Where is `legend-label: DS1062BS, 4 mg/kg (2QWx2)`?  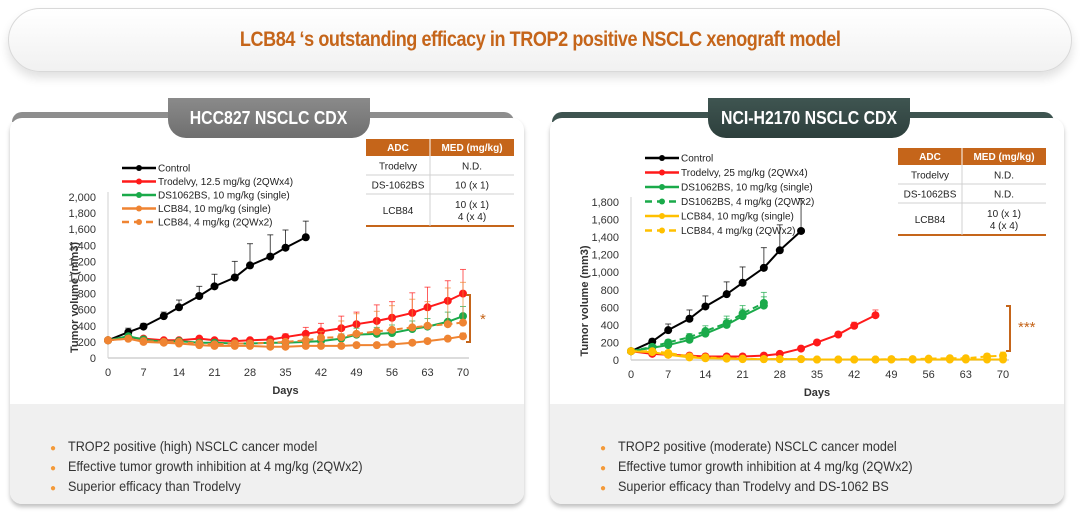 legend-label: DS1062BS, 4 mg/kg (2QWx2) is located at coordinates (747, 202).